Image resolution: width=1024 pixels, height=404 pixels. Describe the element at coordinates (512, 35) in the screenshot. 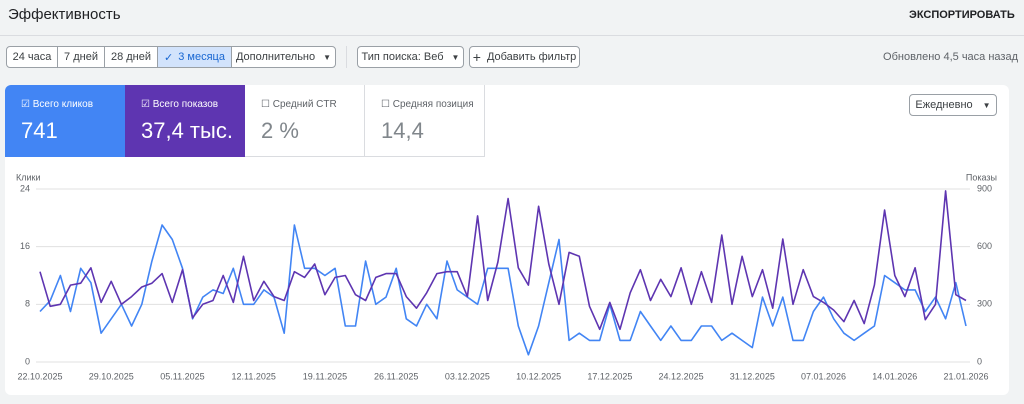

I see `divider` at that location.